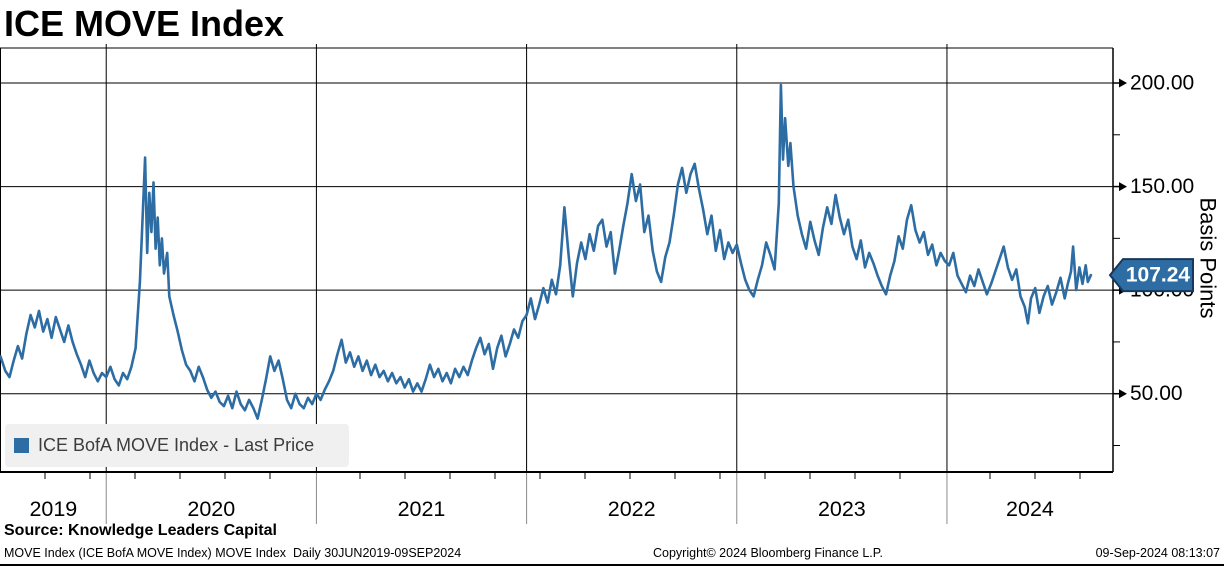 The image size is (1224, 566). What do you see at coordinates (1158, 275) in the screenshot?
I see `svg-text: 107.24` at bounding box center [1158, 275].